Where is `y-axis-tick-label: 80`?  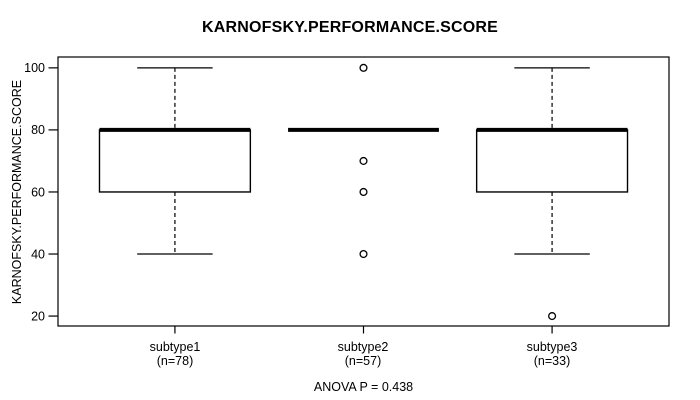
y-axis-tick-label: 80 is located at coordinates (38, 130).